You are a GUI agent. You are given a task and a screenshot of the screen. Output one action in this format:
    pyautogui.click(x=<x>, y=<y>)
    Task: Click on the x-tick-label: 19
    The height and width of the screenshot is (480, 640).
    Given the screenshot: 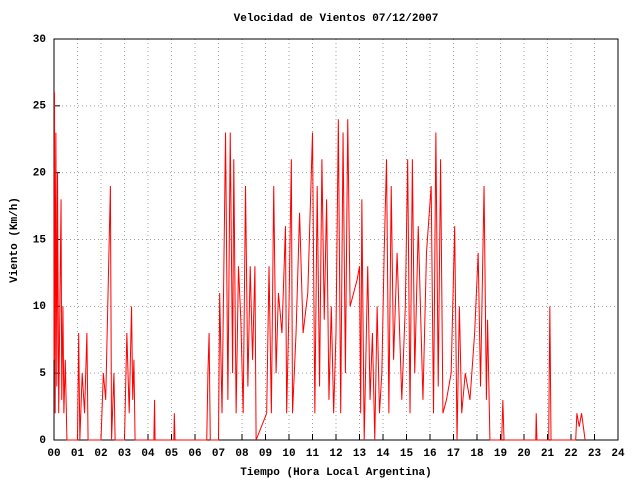 What is the action you would take?
    pyautogui.click(x=500, y=454)
    